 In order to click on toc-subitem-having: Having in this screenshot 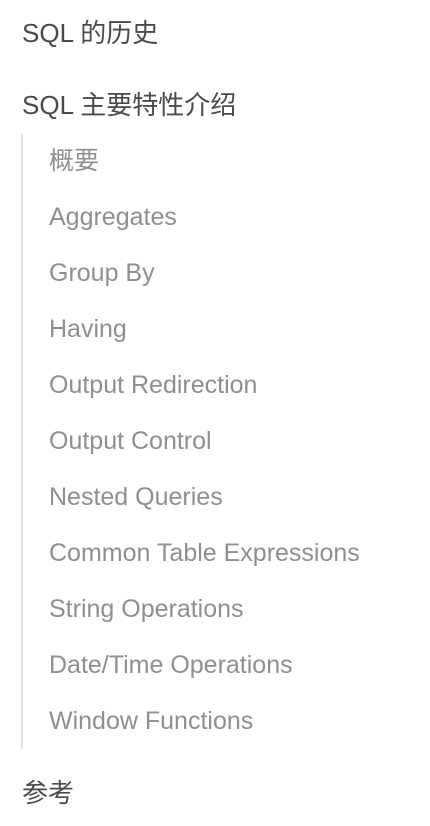, I will do `click(88, 329)`.